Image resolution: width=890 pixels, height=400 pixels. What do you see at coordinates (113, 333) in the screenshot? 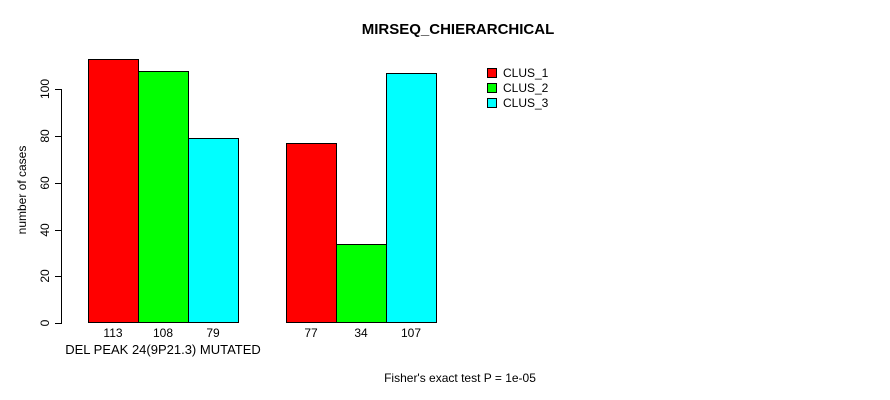
I see `bar-value-label: 113` at bounding box center [113, 333].